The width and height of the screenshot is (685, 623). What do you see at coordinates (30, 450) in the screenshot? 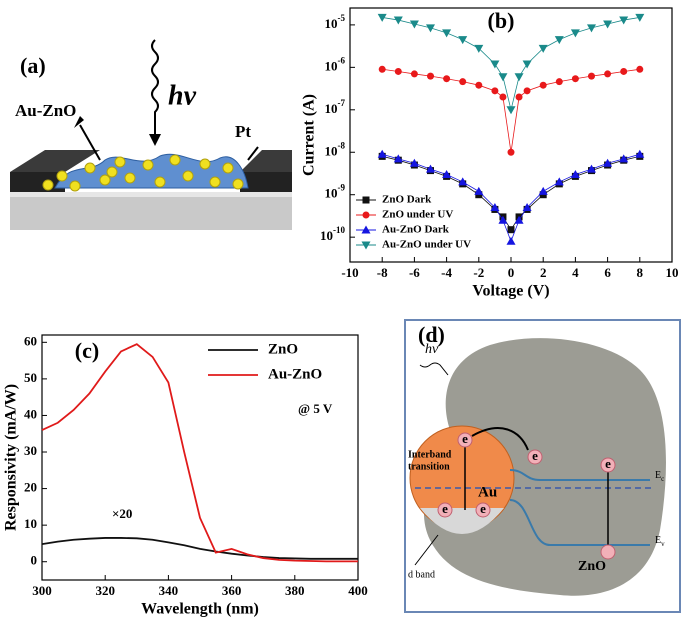
I see `y-tick-label: 30` at bounding box center [30, 450].